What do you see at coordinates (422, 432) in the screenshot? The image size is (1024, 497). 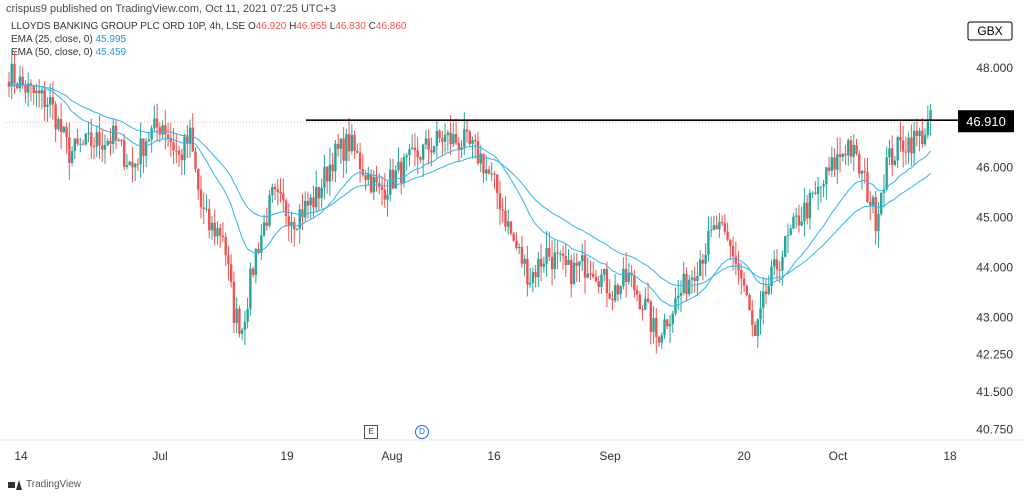 I see `dividend-event-marker: D` at bounding box center [422, 432].